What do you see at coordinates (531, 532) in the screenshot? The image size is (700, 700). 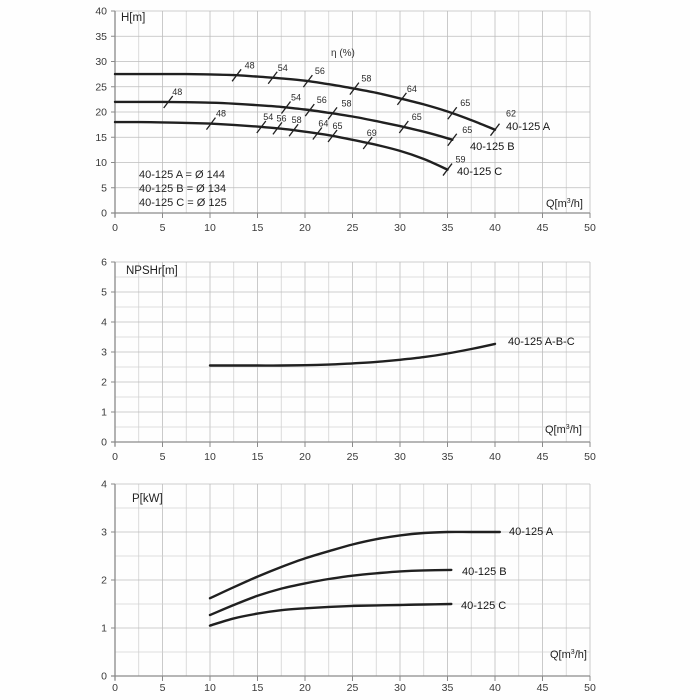 I see `power-curve-label-a: 40-125 A` at bounding box center [531, 532].